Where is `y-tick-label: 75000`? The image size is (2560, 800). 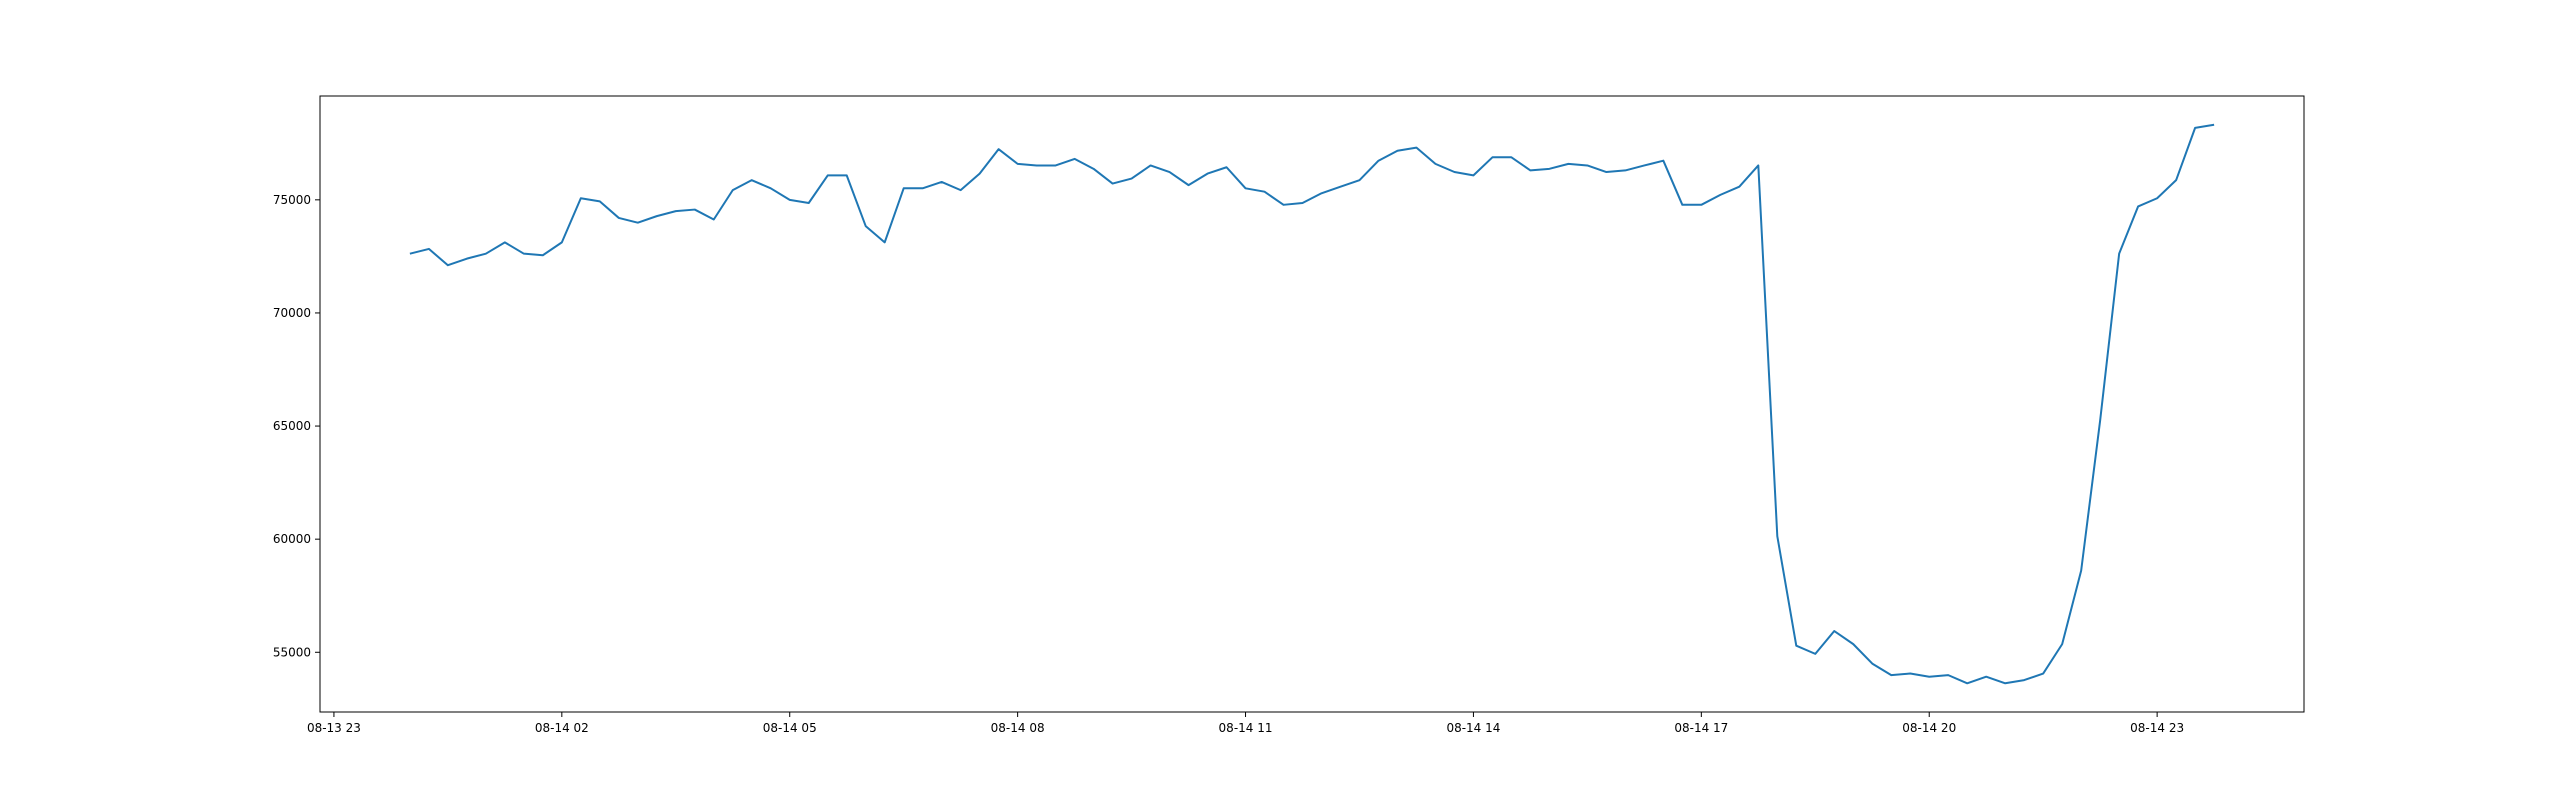 y-tick-label: 75000 is located at coordinates (292, 200).